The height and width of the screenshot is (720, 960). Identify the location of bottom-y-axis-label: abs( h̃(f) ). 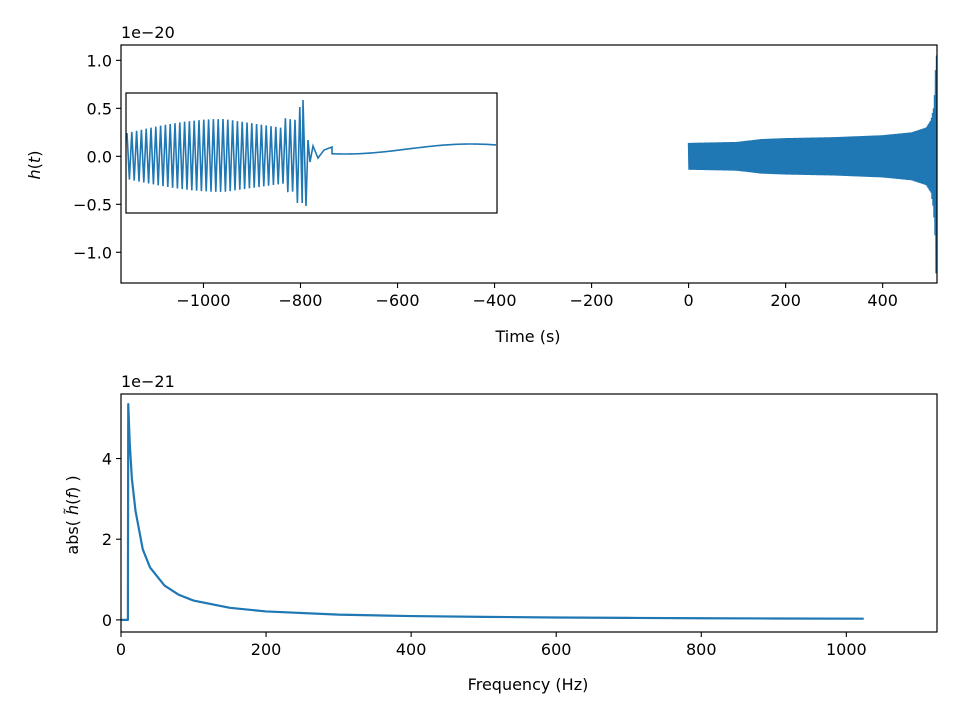
(72, 514).